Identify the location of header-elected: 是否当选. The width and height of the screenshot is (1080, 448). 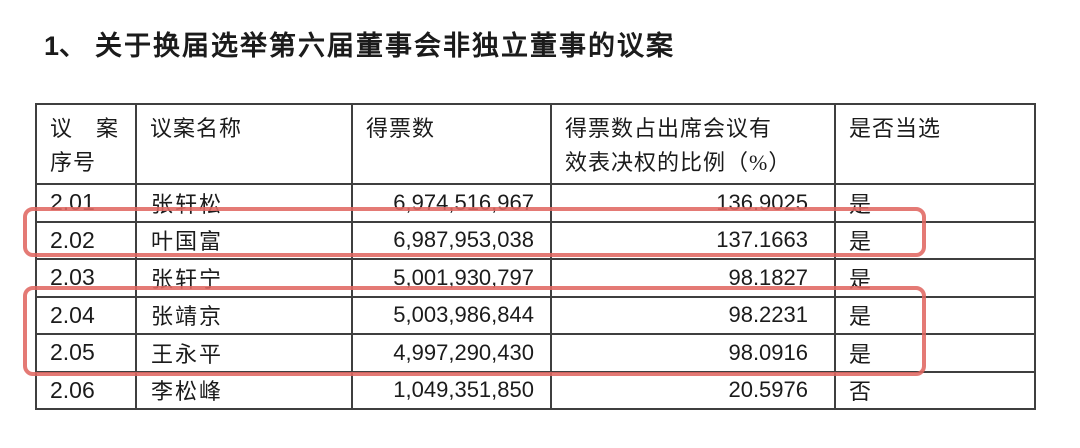
(935, 144).